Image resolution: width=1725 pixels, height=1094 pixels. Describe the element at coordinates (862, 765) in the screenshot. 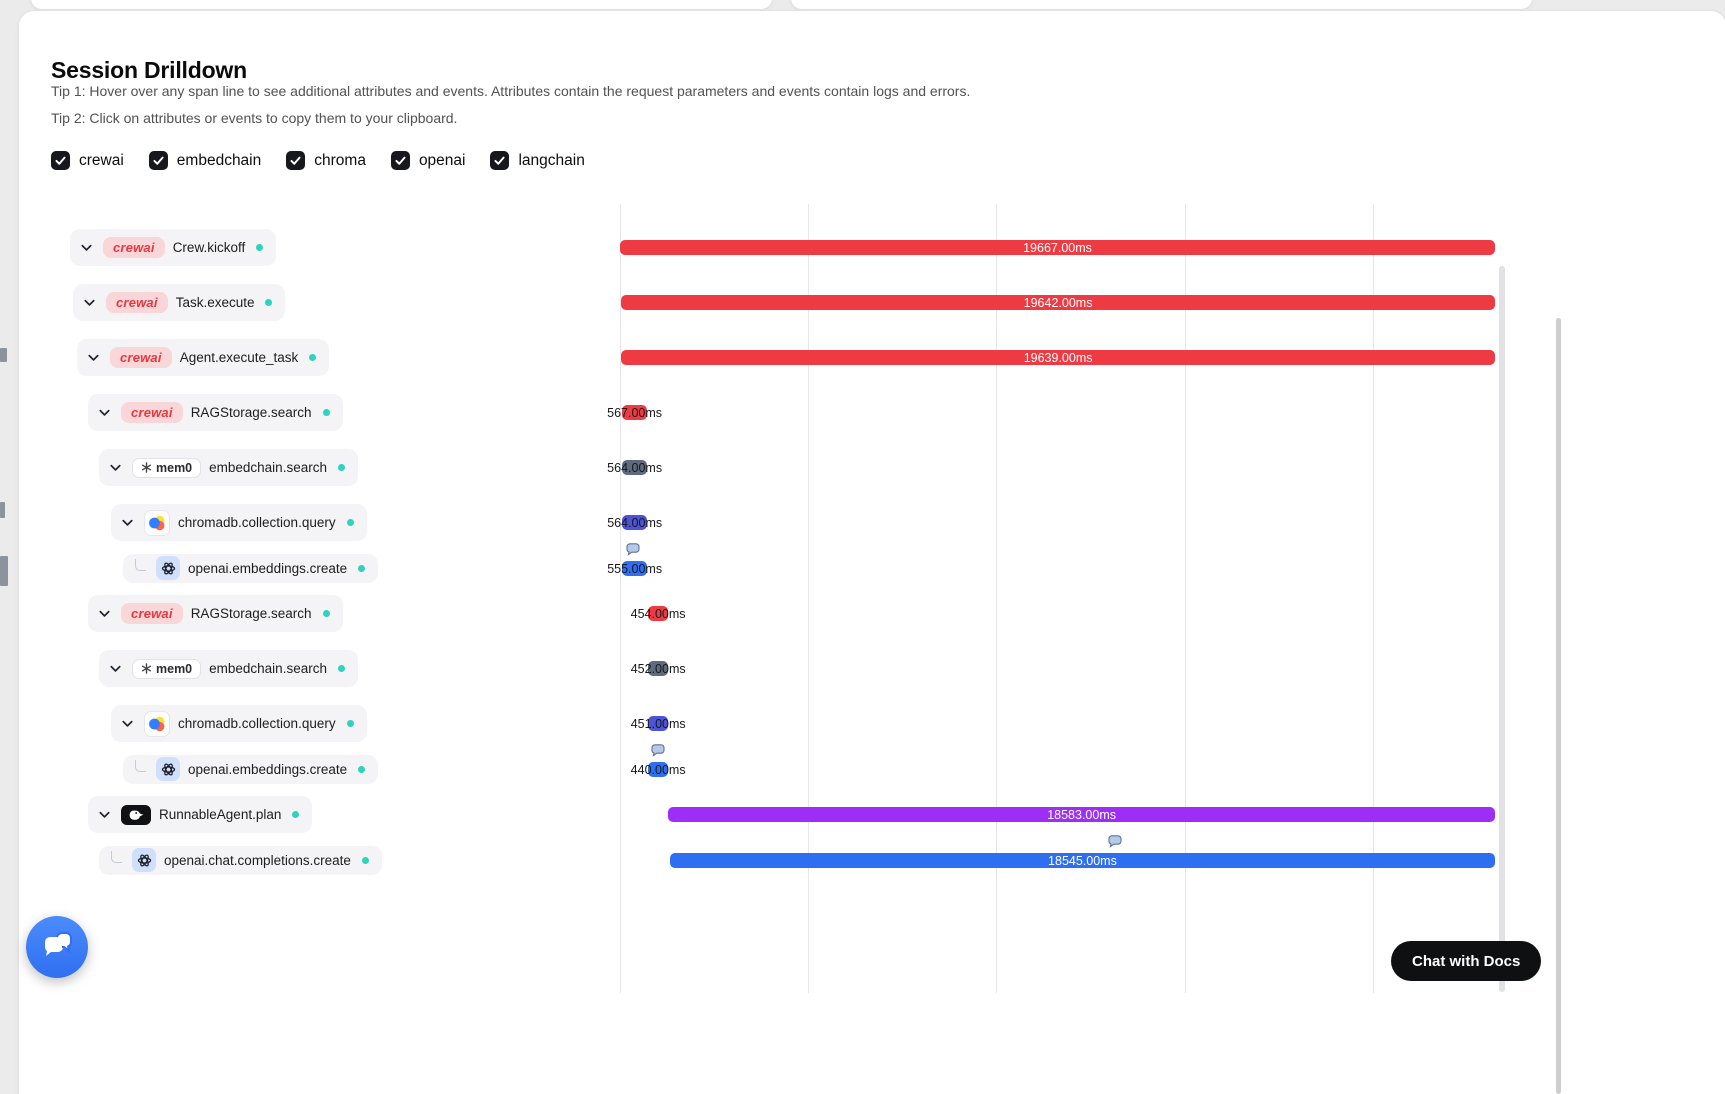

I see `span-row: openai.embeddings.create 440.00ms` at that location.